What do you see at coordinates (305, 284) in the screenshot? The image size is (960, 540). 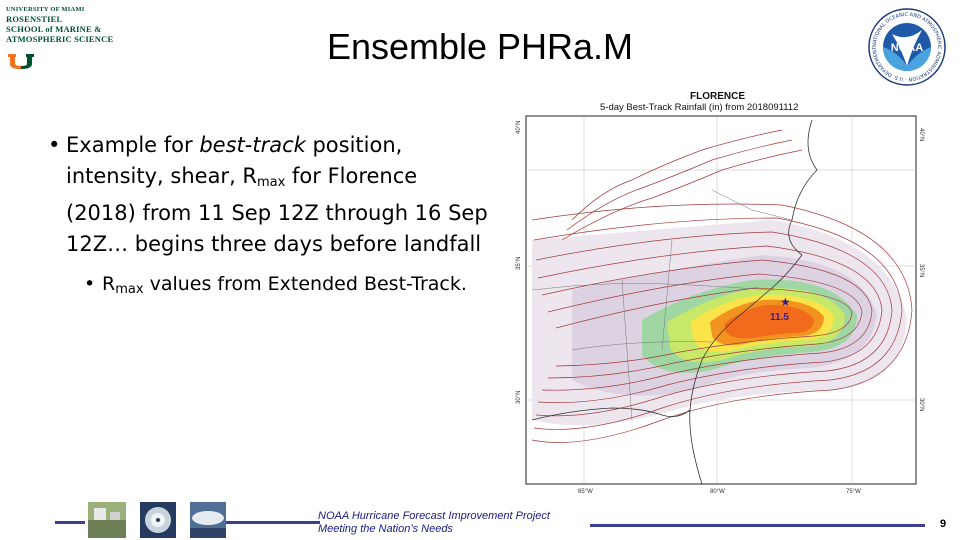 I see `bullet-secondary-text-2: values from Extended Best-Track.` at bounding box center [305, 284].